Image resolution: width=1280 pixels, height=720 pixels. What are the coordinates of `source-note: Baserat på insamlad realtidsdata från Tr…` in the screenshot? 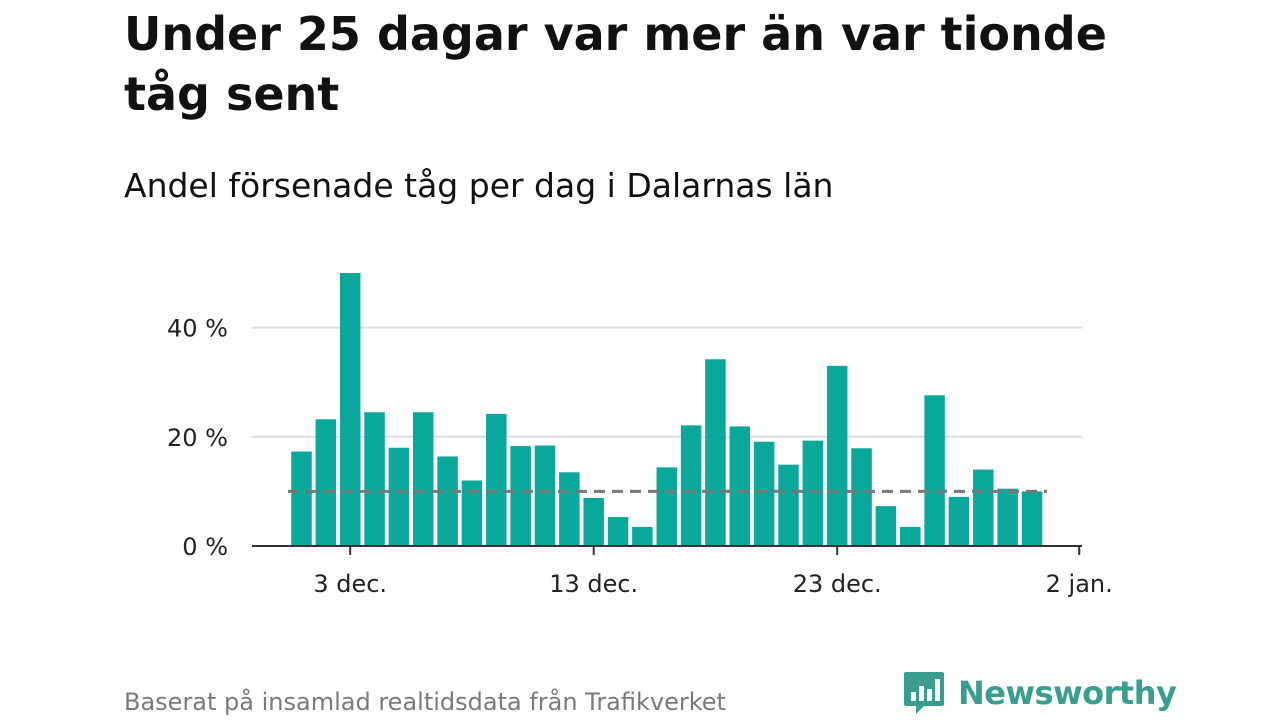 It's located at (425, 702).